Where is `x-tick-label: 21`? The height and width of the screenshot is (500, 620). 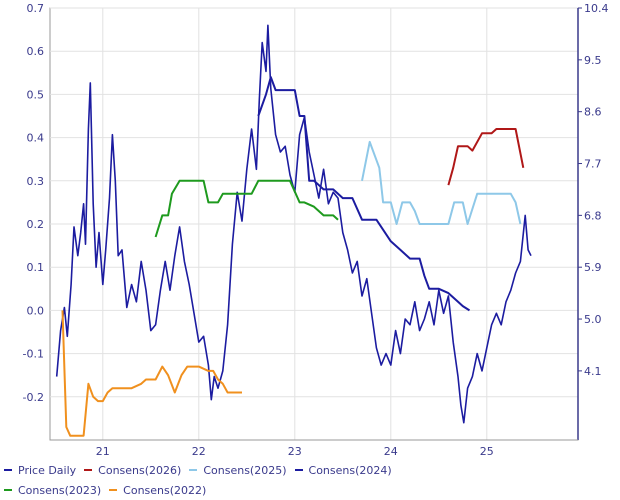 x-tick-label: 21 is located at coordinates (103, 451).